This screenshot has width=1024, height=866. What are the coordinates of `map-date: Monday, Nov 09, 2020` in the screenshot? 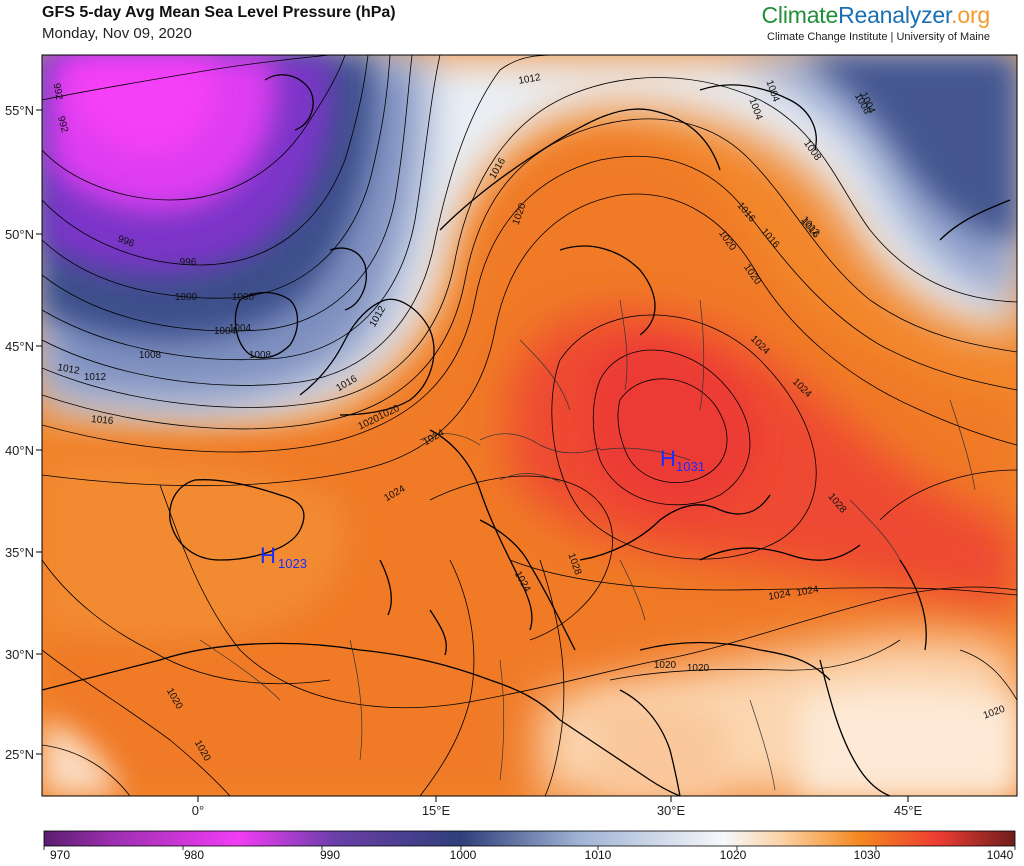 It's located at (117, 33).